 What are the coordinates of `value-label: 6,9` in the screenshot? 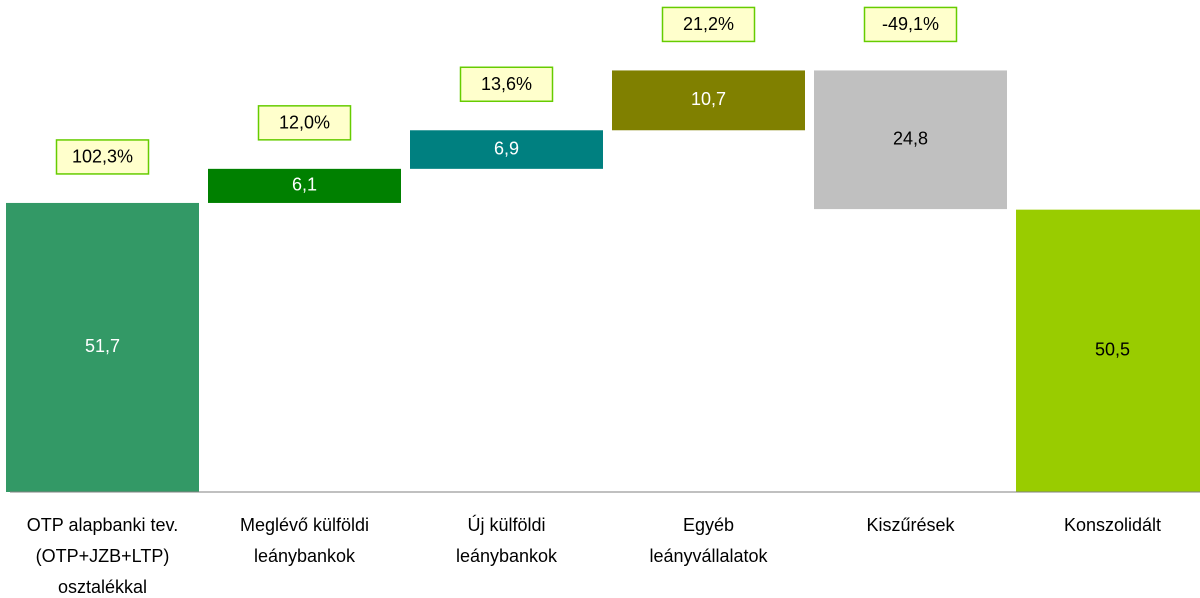 It's located at (506, 148).